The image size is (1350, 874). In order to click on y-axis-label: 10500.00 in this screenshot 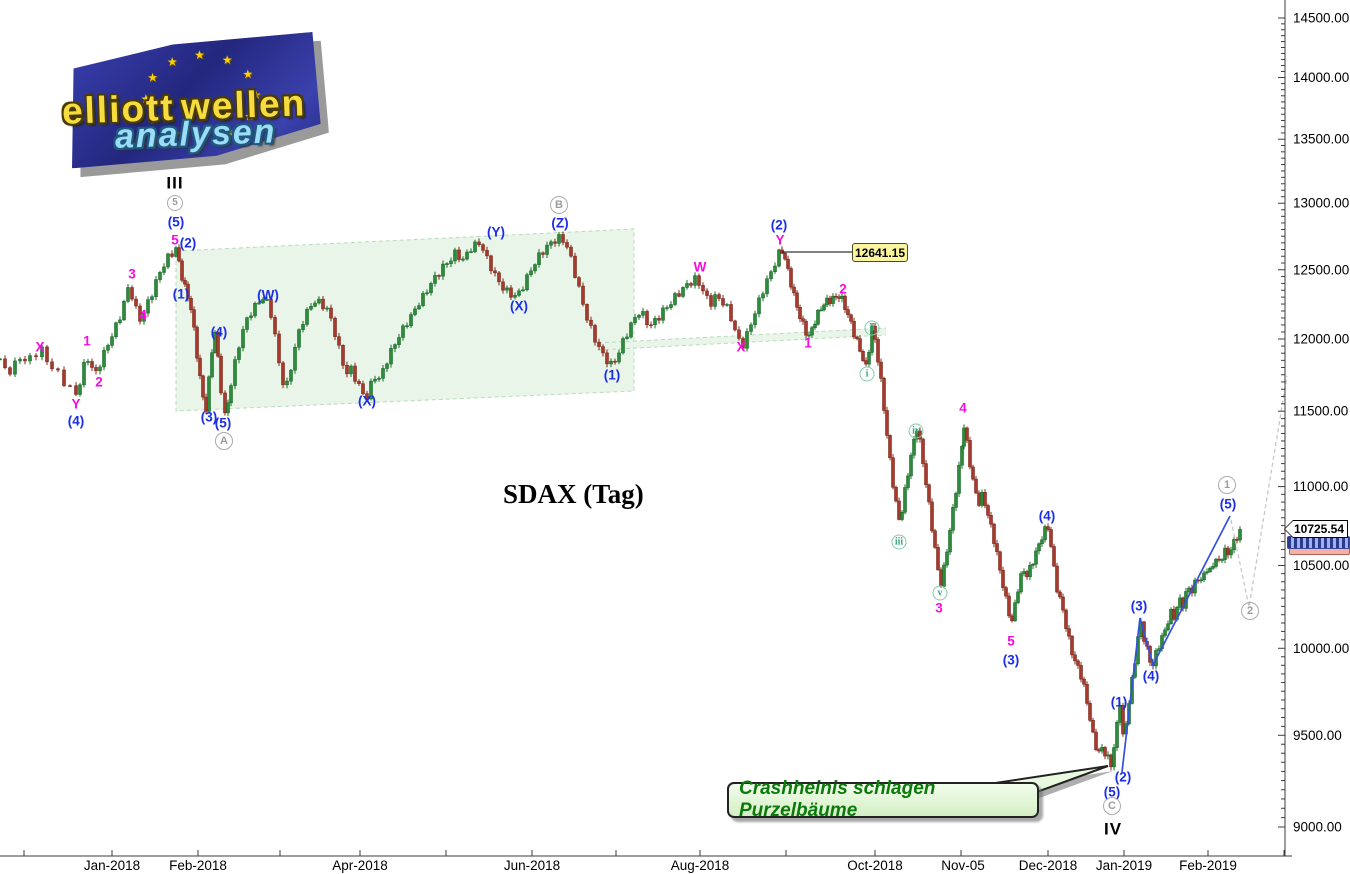, I will do `click(1321, 565)`.